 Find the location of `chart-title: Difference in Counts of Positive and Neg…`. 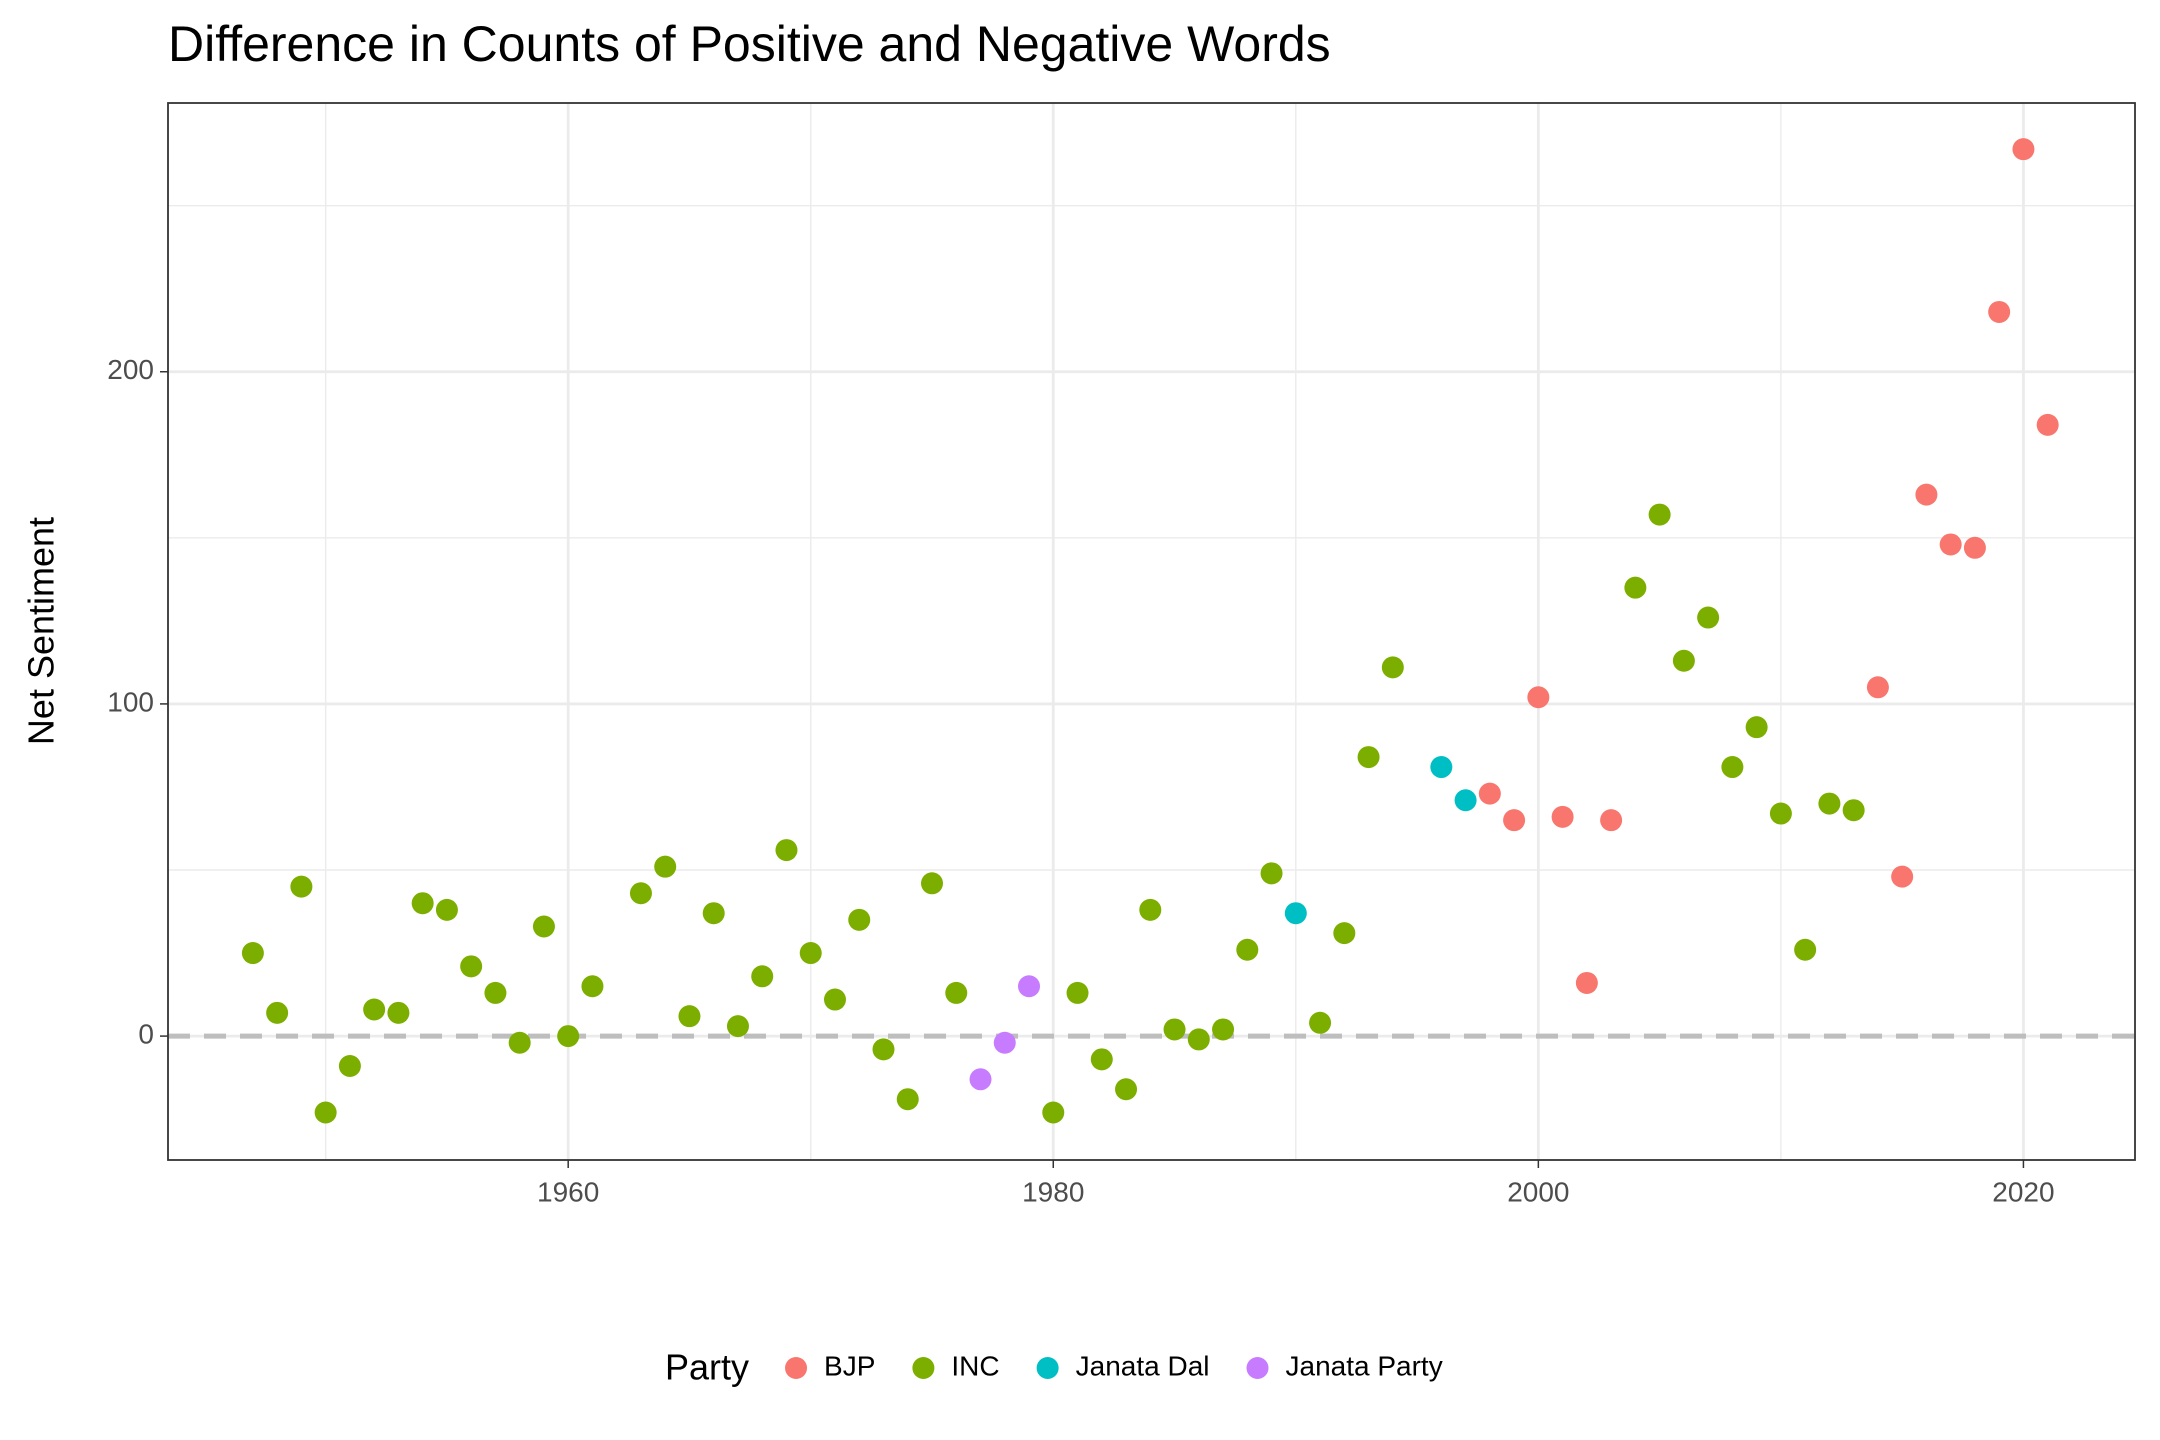

chart-title: Difference in Counts of Positive and Neg… is located at coordinates (749, 44).